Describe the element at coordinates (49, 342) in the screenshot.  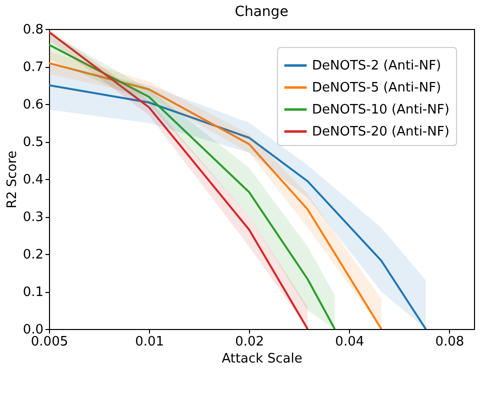
I see `x-tick-label: 0.005` at that location.